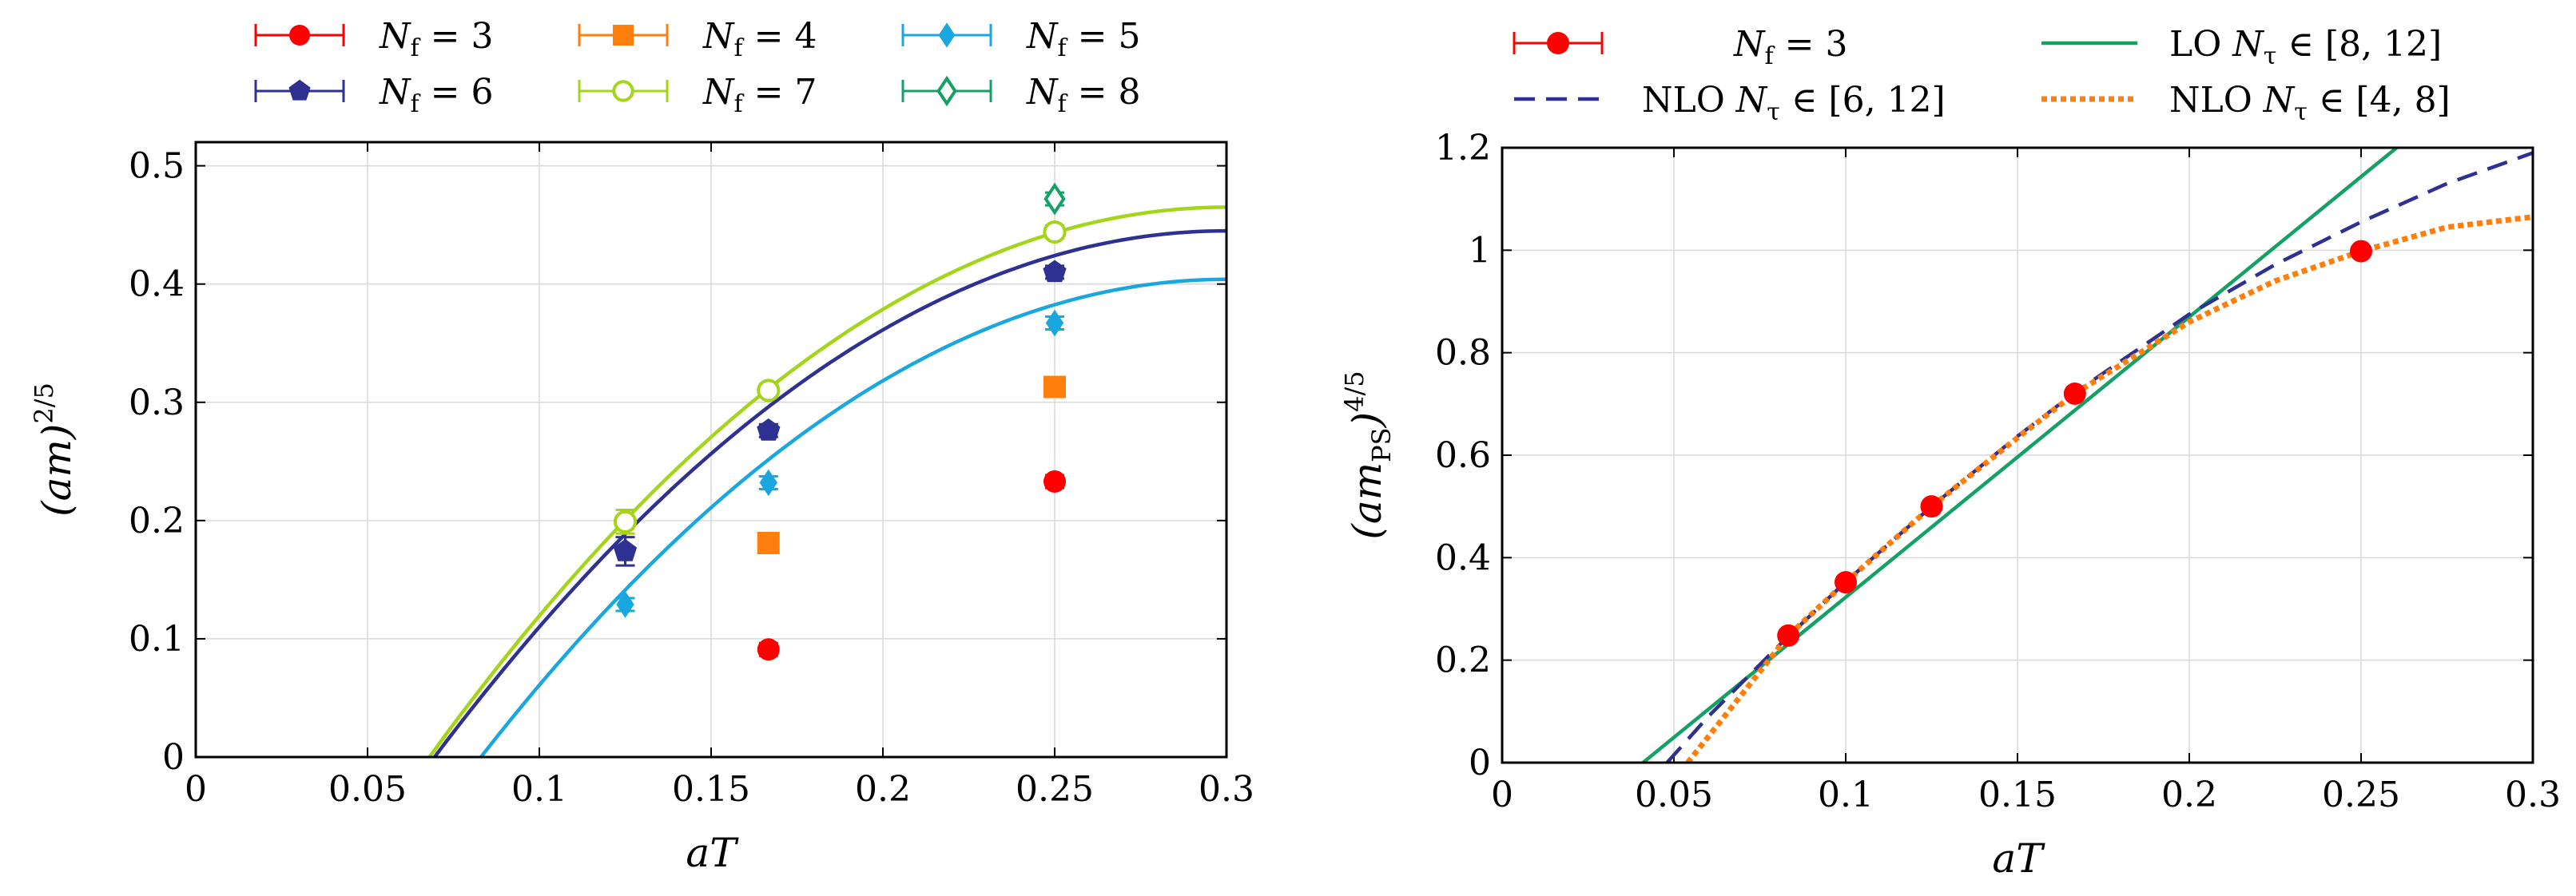 The height and width of the screenshot is (896, 2576). I want to click on legend-label: Nf = 6, so click(436, 95).